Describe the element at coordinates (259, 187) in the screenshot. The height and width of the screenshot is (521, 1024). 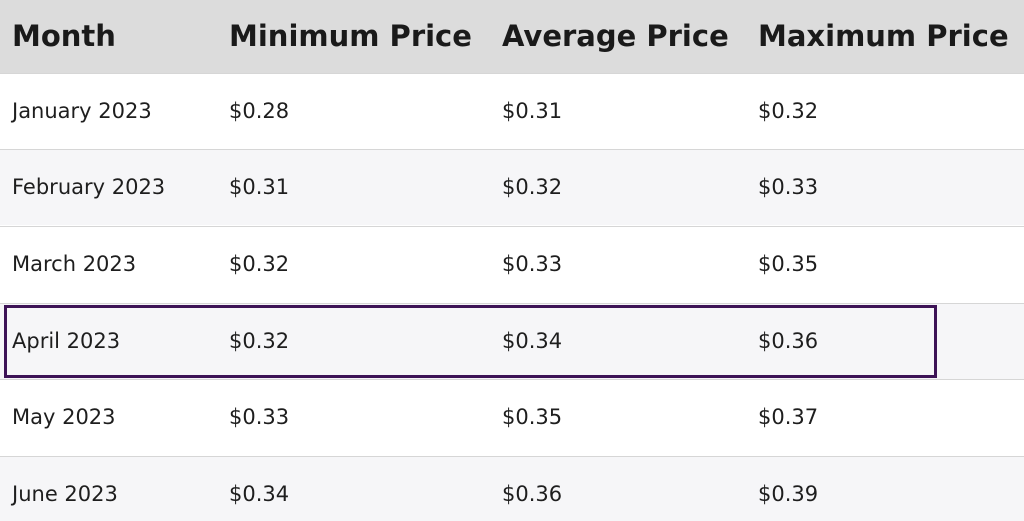
I see `cell-minimum-price: $0.31` at that location.